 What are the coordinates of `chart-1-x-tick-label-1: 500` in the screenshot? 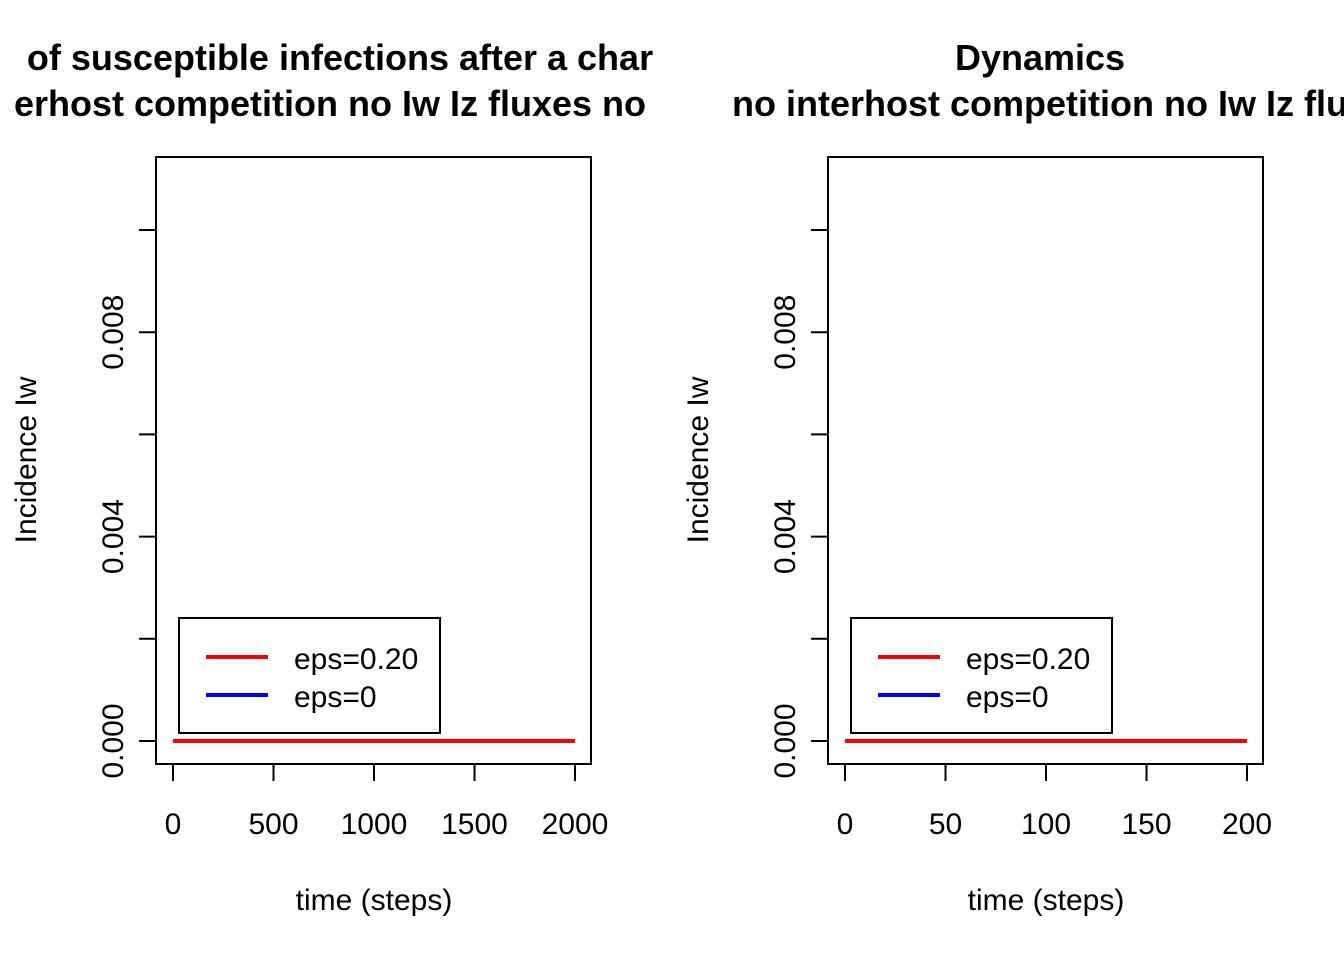 It's located at (273, 824).